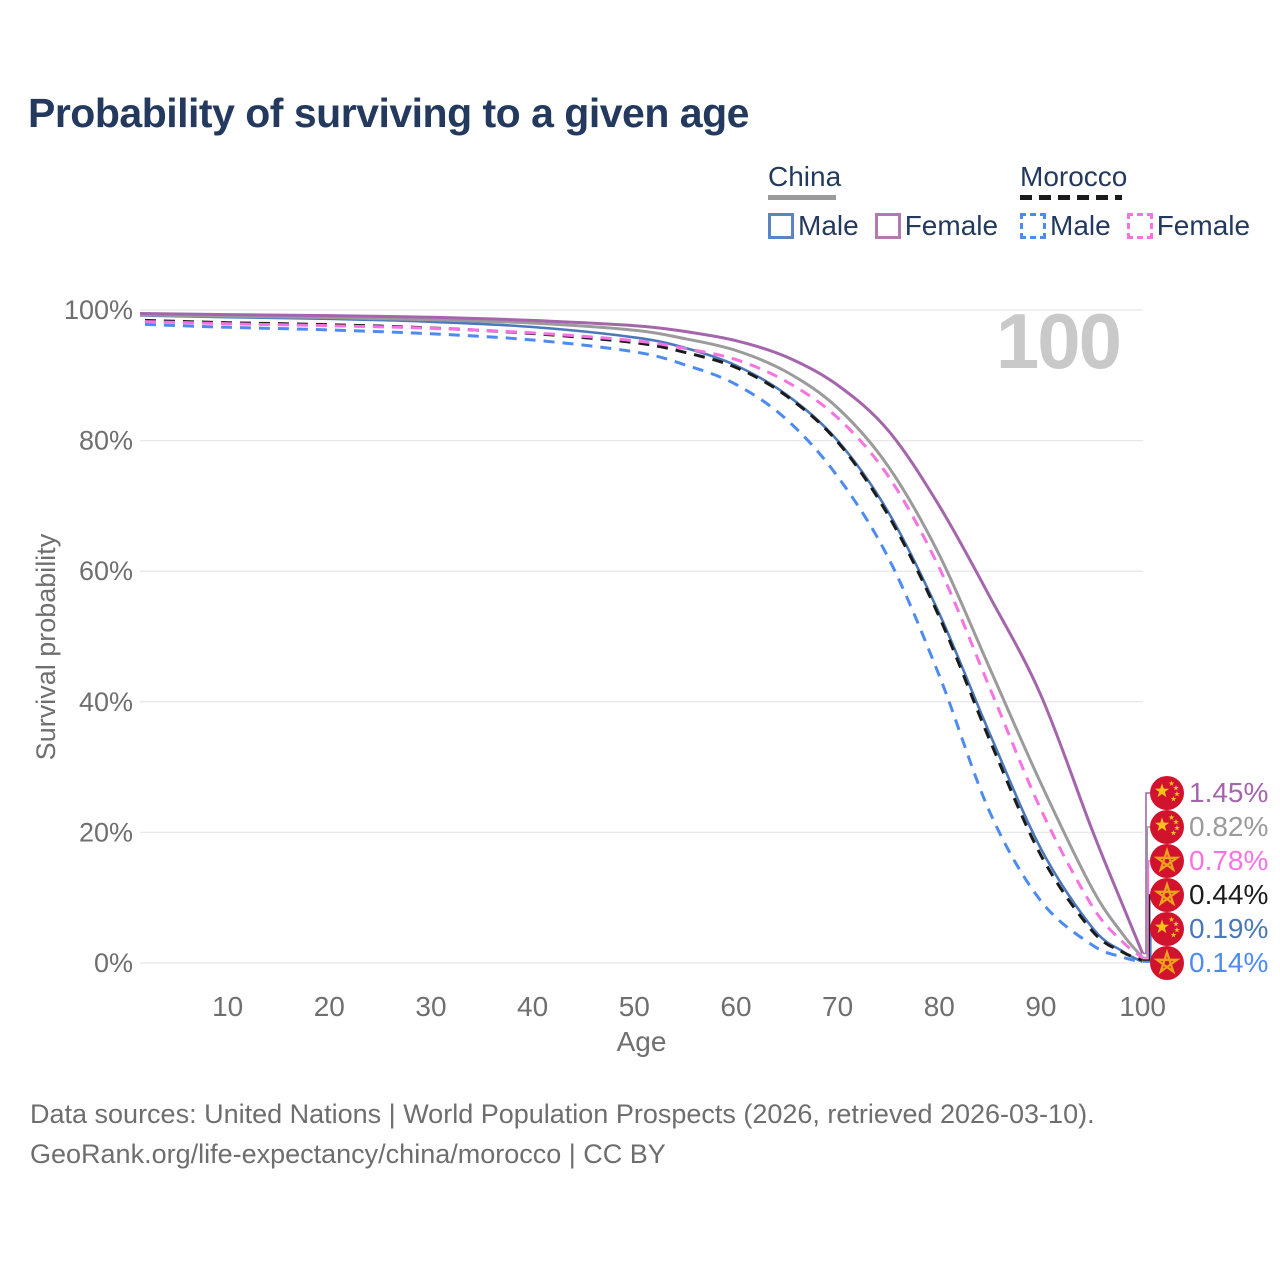 This screenshot has width=1280, height=1280. What do you see at coordinates (828, 225) in the screenshot?
I see `legend-label-china-male: Male` at bounding box center [828, 225].